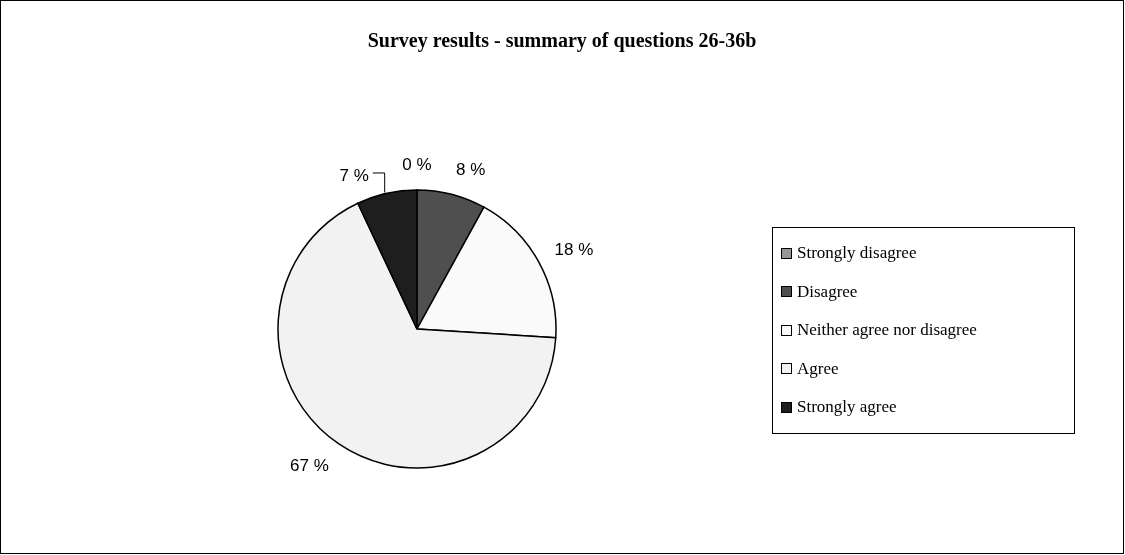 The image size is (1125, 555). What do you see at coordinates (562, 40) in the screenshot?
I see `chart-title: Survey results - summary of questions 26-36b` at bounding box center [562, 40].